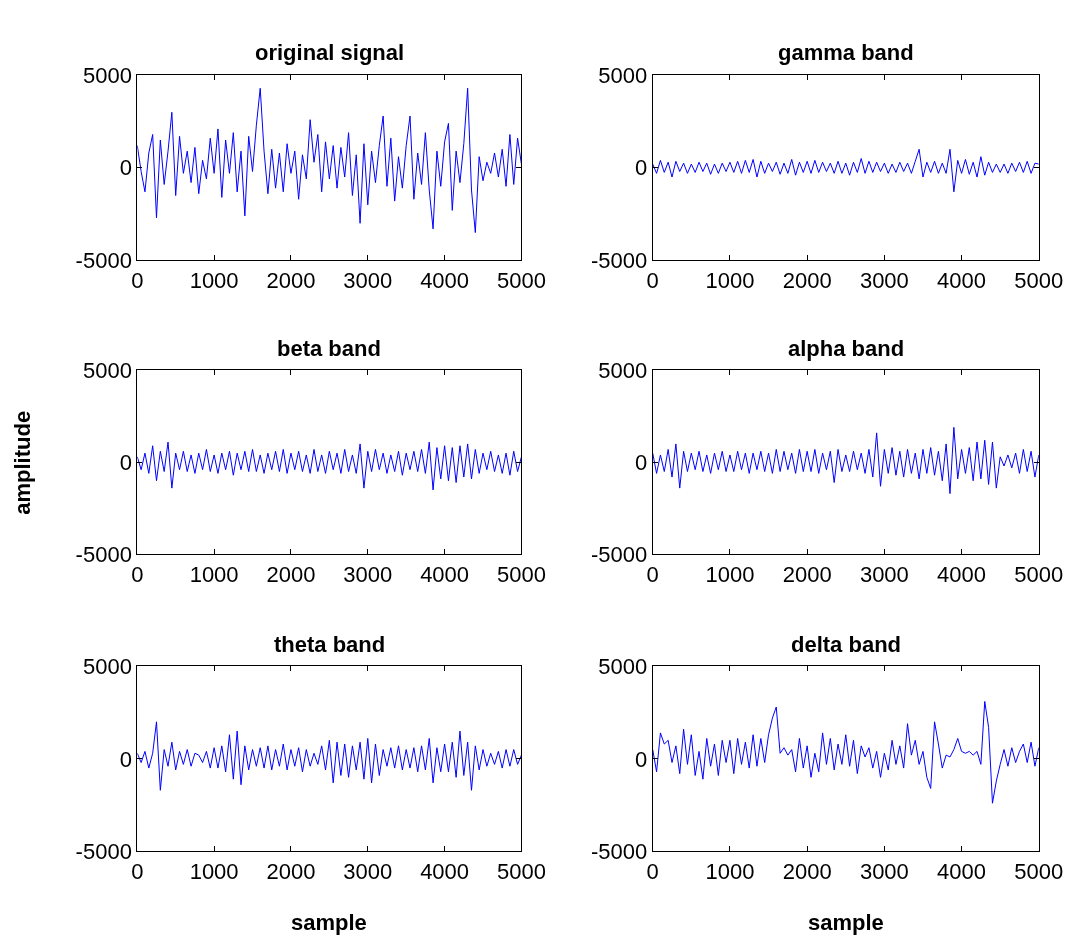 The image size is (1091, 950). What do you see at coordinates (23, 462) in the screenshot?
I see `y-axis-title: amplitude` at bounding box center [23, 462].